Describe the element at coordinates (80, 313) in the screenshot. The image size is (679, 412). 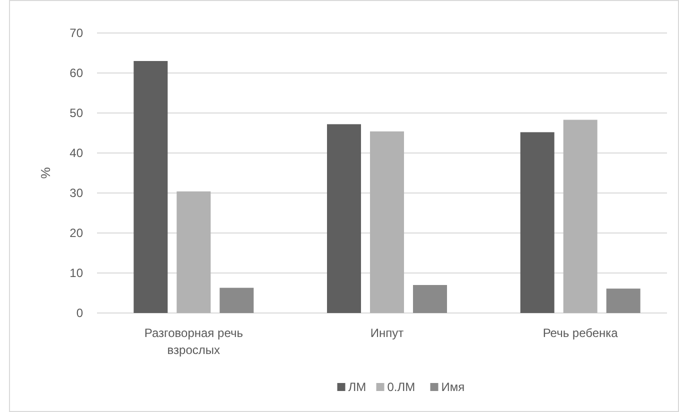
I see `y-tick-label: 0` at that location.